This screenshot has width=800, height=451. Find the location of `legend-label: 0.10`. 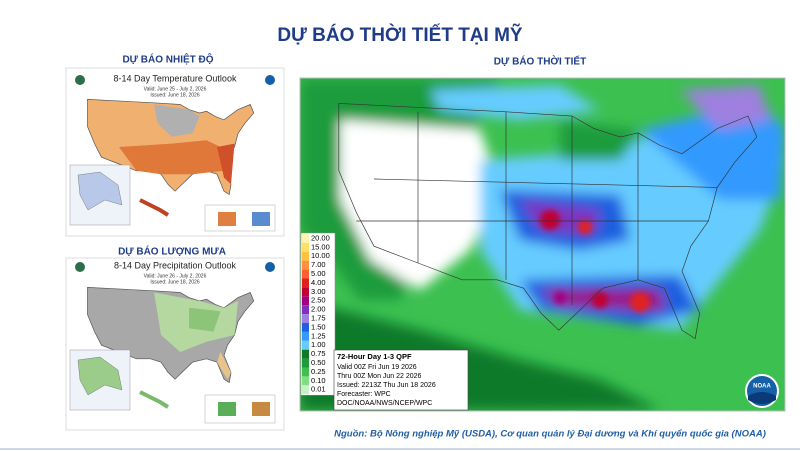

legend-label: 0.10 is located at coordinates (318, 380).